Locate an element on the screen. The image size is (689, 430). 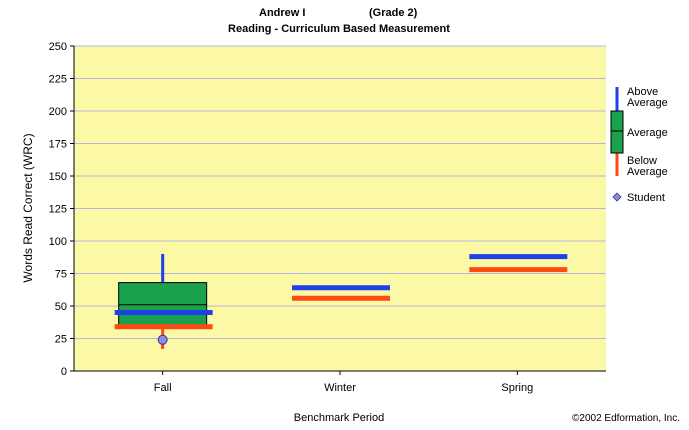
student-score-point is located at coordinates (162, 339).